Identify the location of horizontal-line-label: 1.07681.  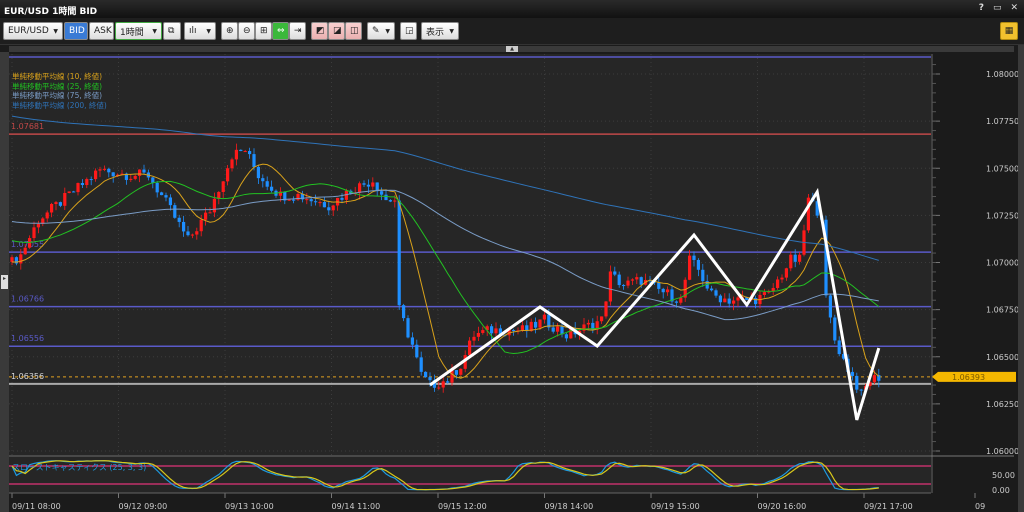
(27, 126).